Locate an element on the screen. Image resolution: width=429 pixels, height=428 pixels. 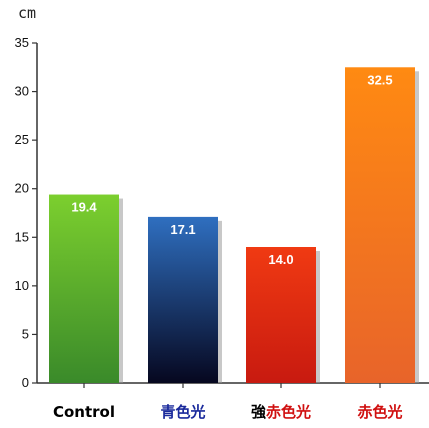
x-category-label-part: 青色光 is located at coordinates (182, 412).